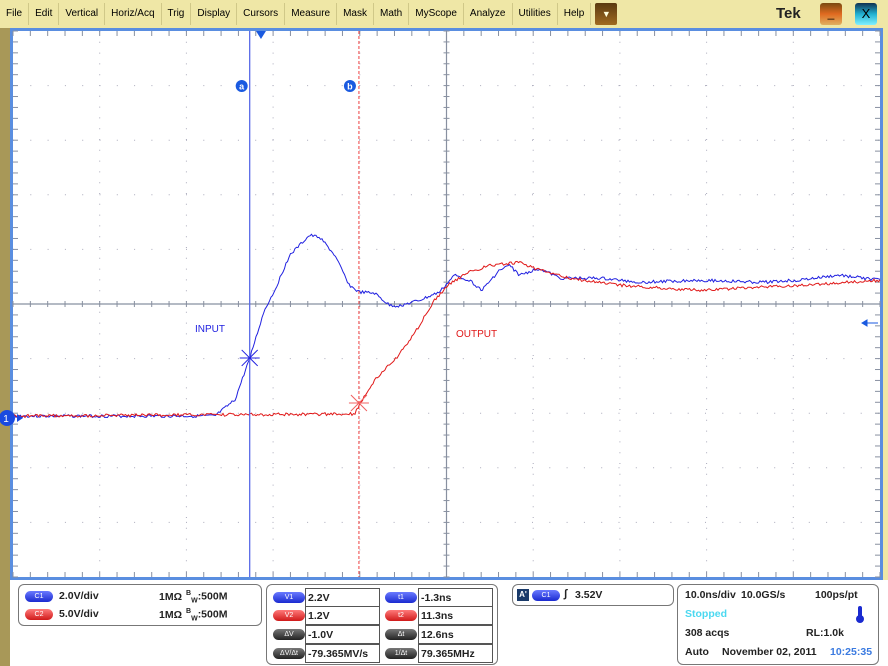  What do you see at coordinates (455, 615) in the screenshot?
I see `t2-value: 11.3ns` at bounding box center [455, 615].